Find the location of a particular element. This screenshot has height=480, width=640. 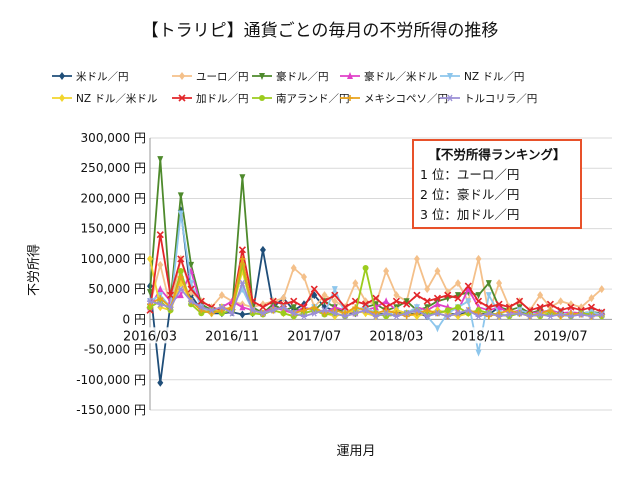

y-tick-label: 300,000 円 is located at coordinates (113, 138).